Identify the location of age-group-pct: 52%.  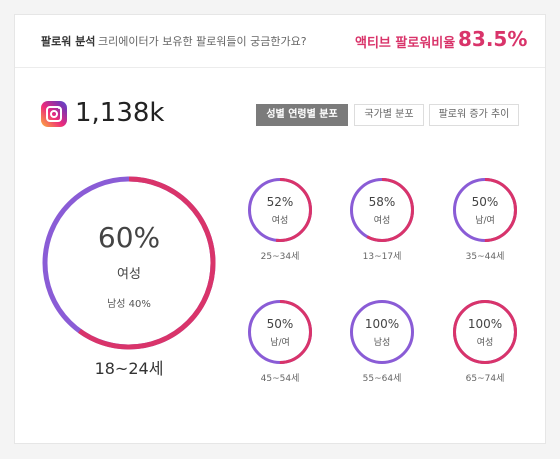
(280, 202).